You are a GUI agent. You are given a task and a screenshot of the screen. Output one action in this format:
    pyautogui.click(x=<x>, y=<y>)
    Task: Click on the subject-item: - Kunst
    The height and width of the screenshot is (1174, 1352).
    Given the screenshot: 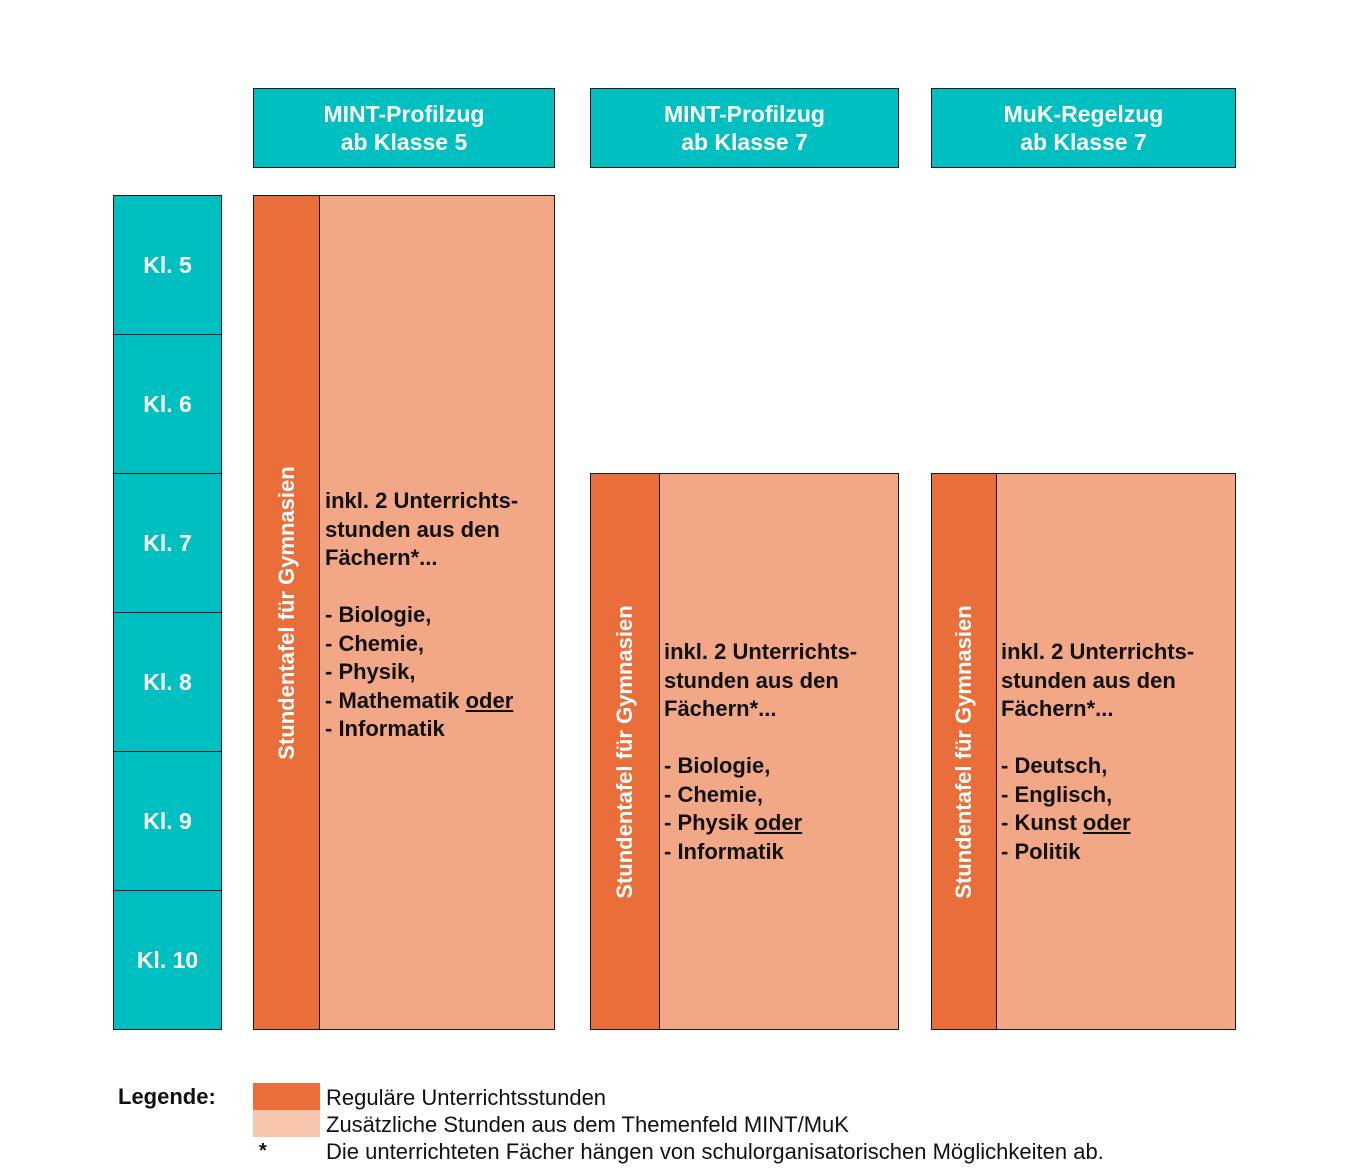 What is the action you would take?
    pyautogui.click(x=1039, y=822)
    